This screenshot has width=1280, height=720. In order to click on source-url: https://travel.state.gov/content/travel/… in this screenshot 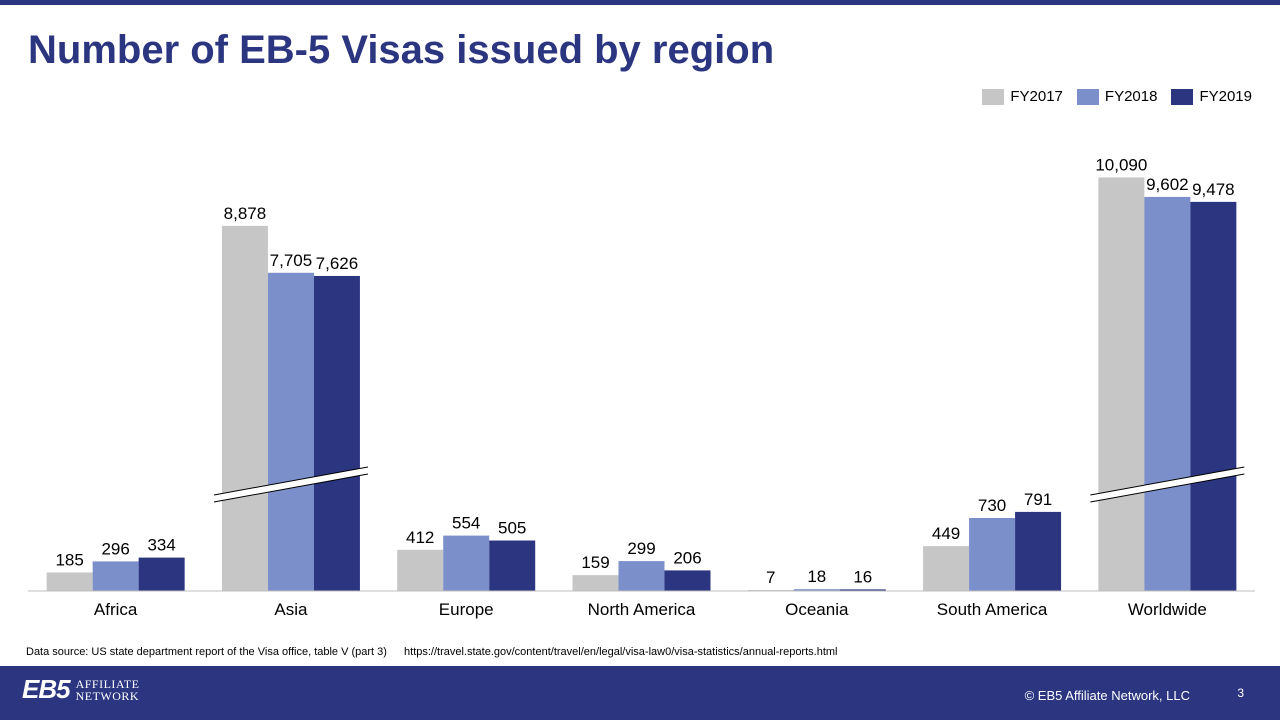, I will do `click(621, 652)`.